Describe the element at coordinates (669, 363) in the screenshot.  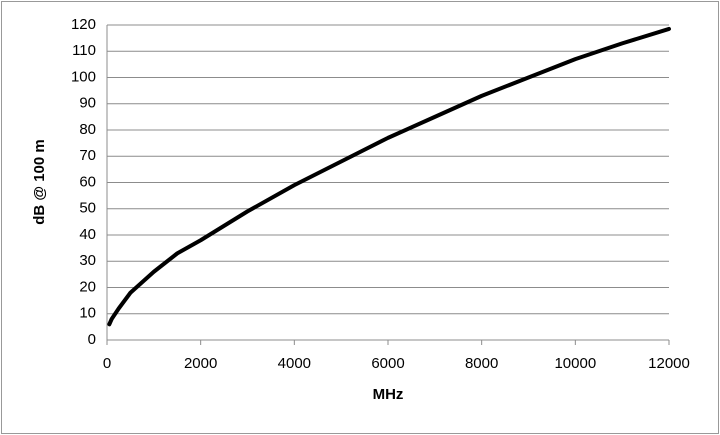
I see `x-tick-label: 12000` at that location.